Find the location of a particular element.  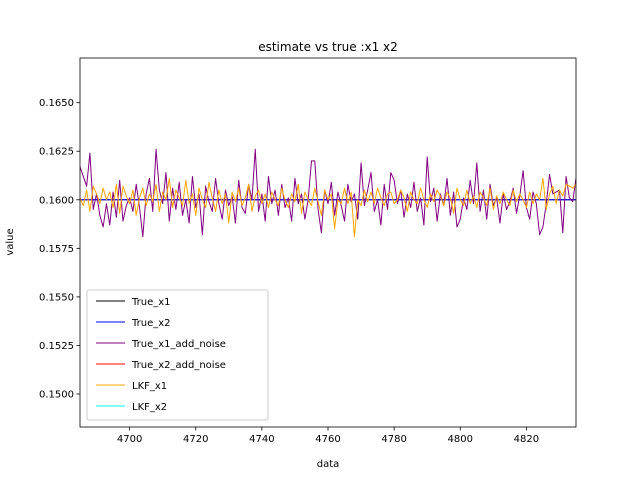

y-axis-label: value is located at coordinates (10, 241).